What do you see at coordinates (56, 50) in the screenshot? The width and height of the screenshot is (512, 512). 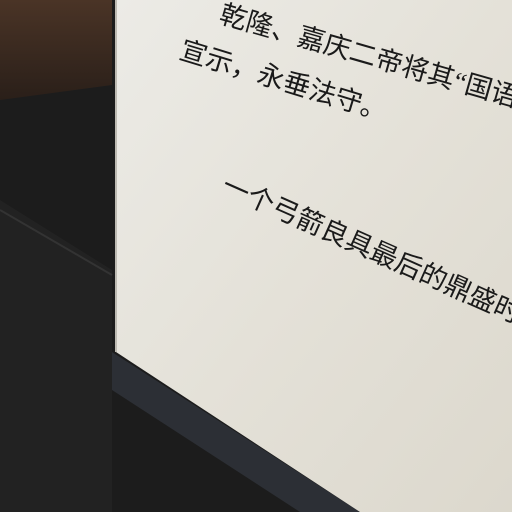 I see `wood-shelf` at bounding box center [56, 50].